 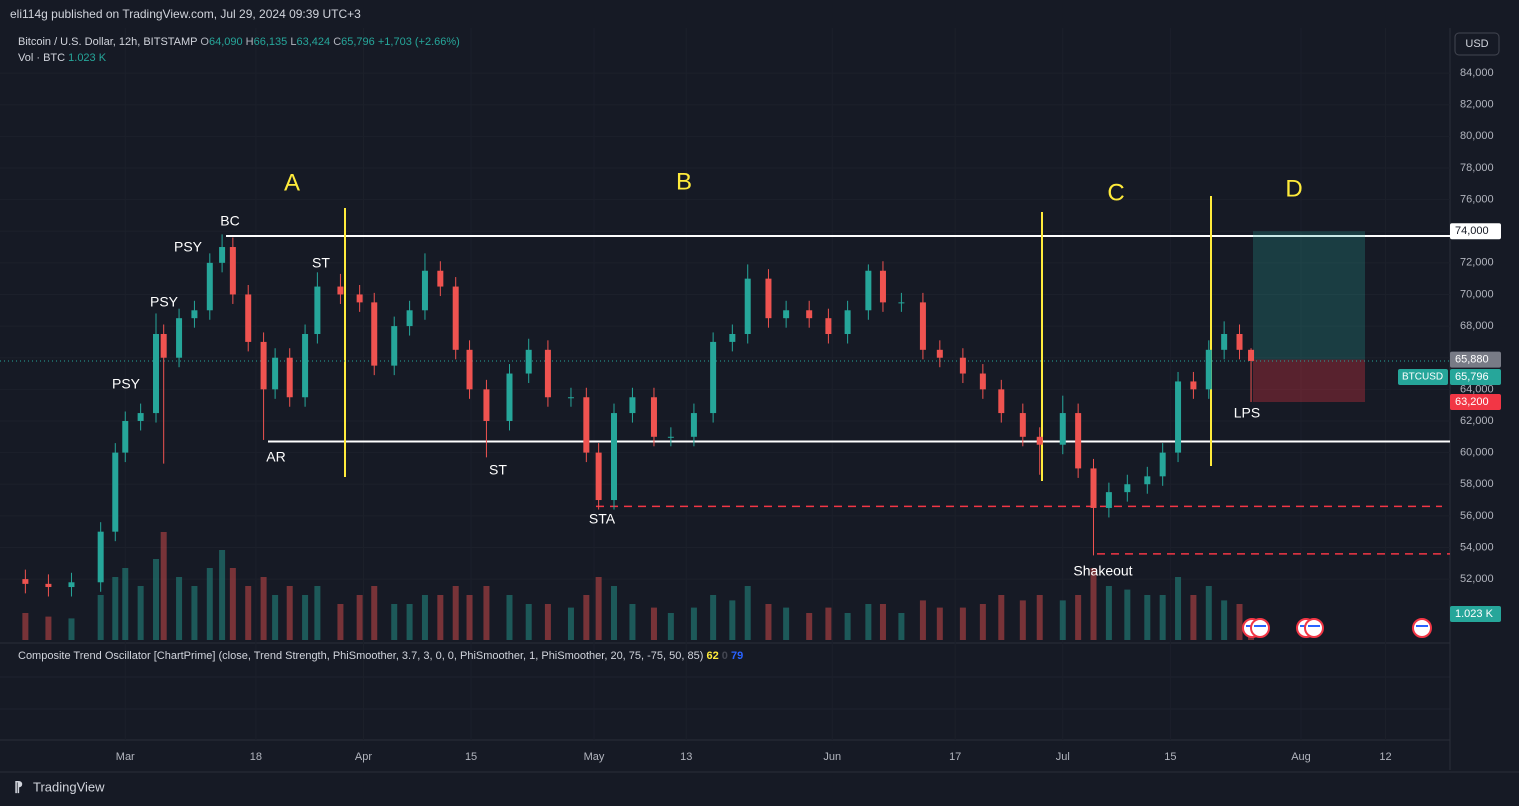 I want to click on y-tick-label: 68,000, so click(x=1477, y=326).